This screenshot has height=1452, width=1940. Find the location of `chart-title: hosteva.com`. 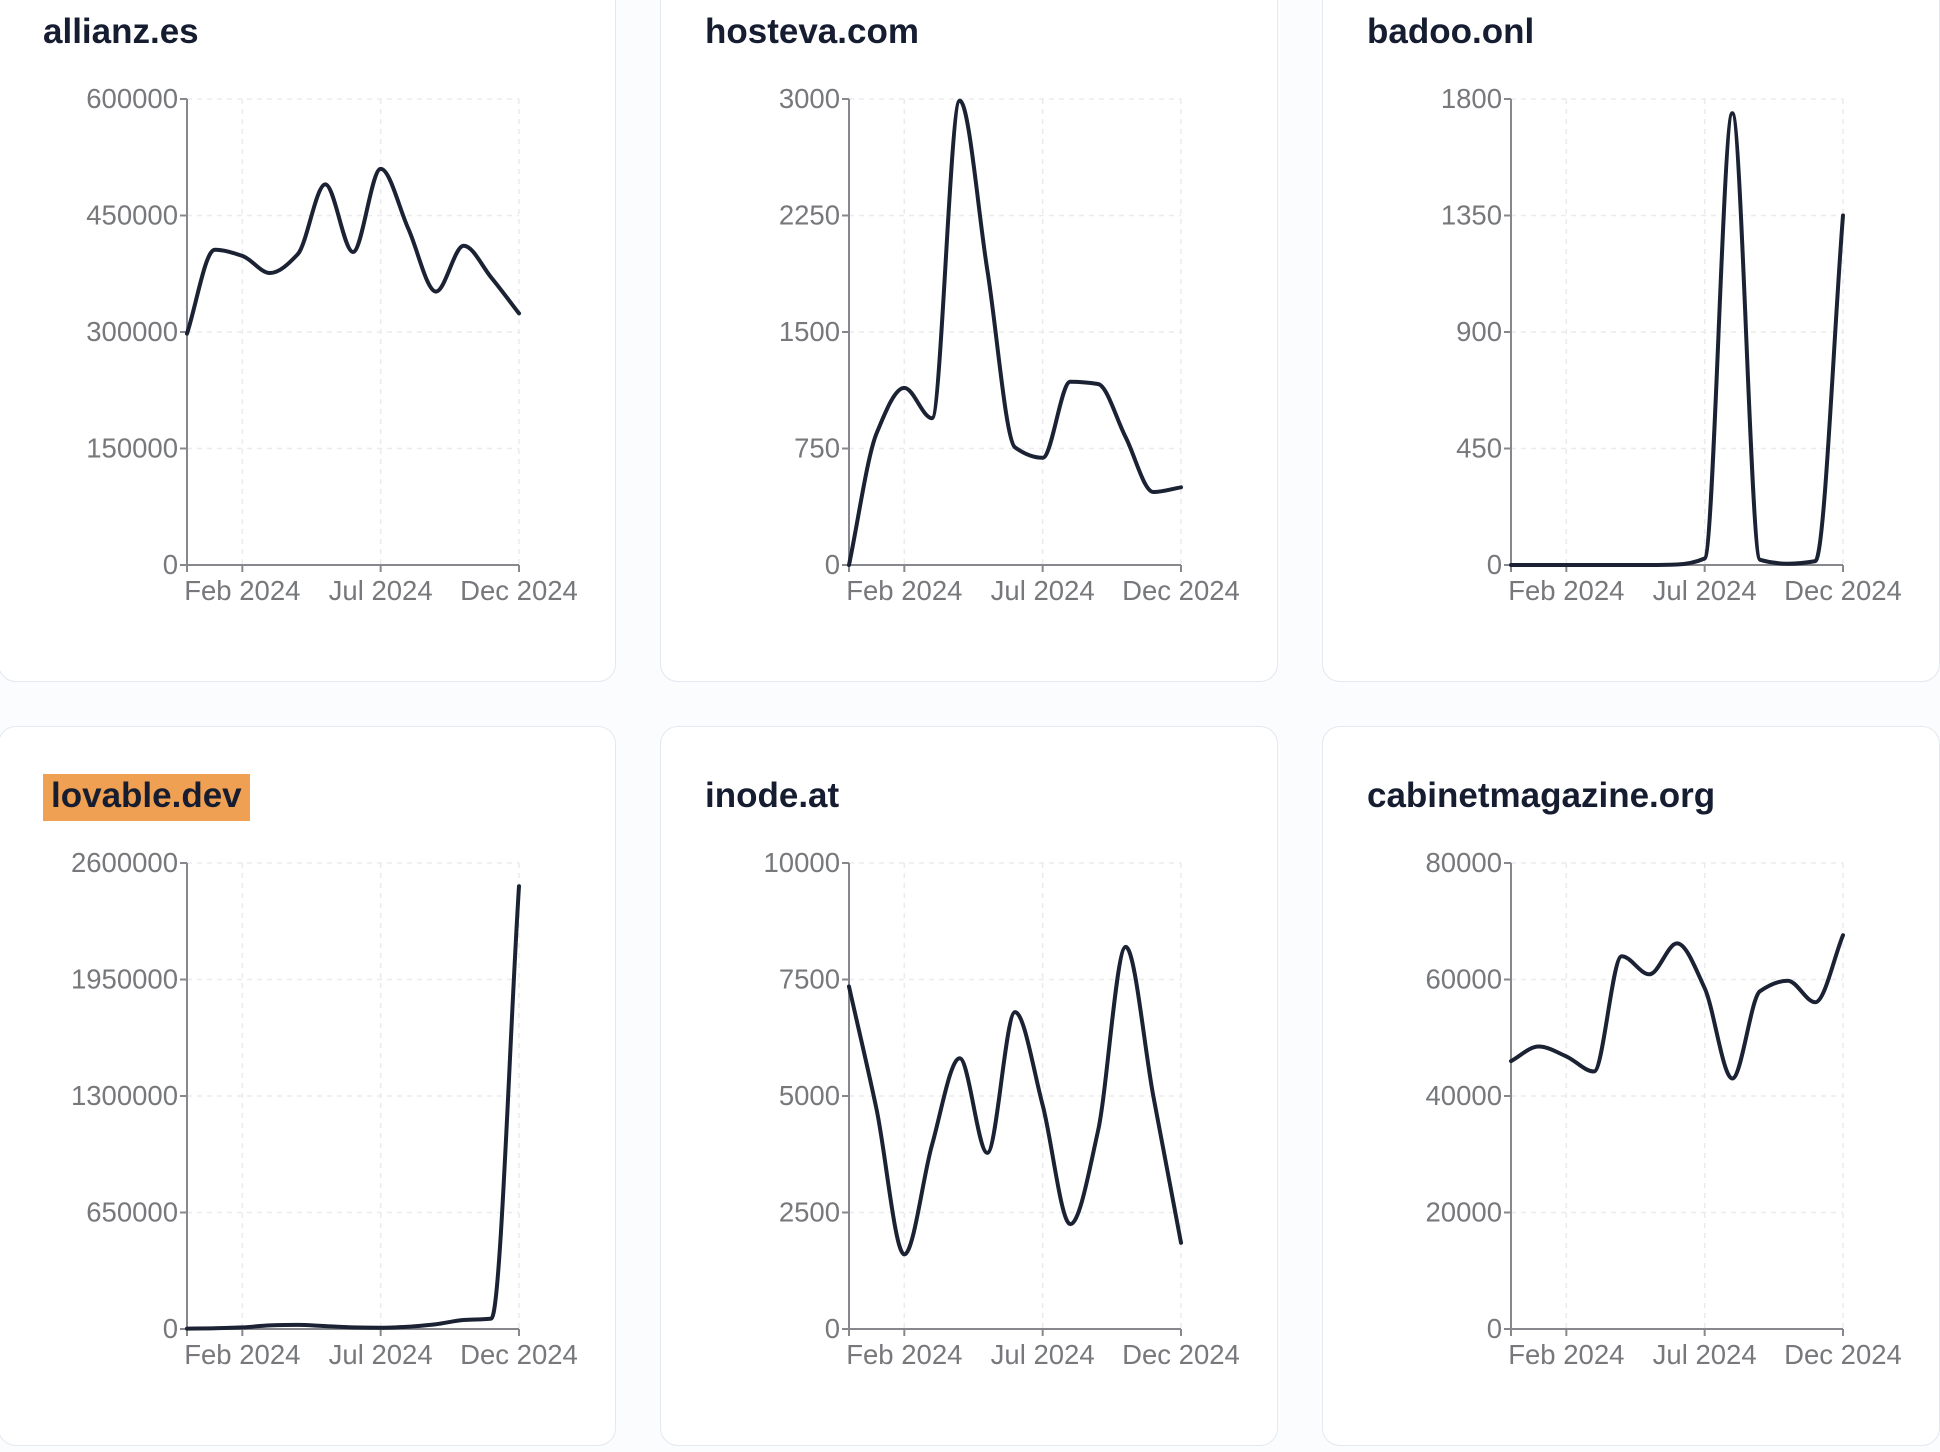

chart-title: hosteva.com is located at coordinates (812, 32).